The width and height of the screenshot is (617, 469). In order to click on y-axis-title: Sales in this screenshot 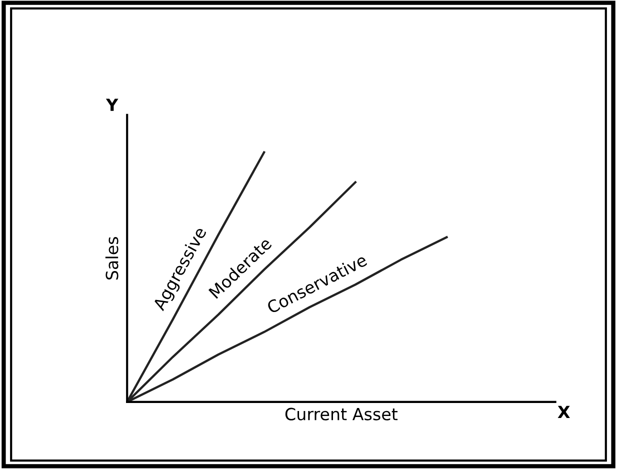, I will do `click(111, 258)`.